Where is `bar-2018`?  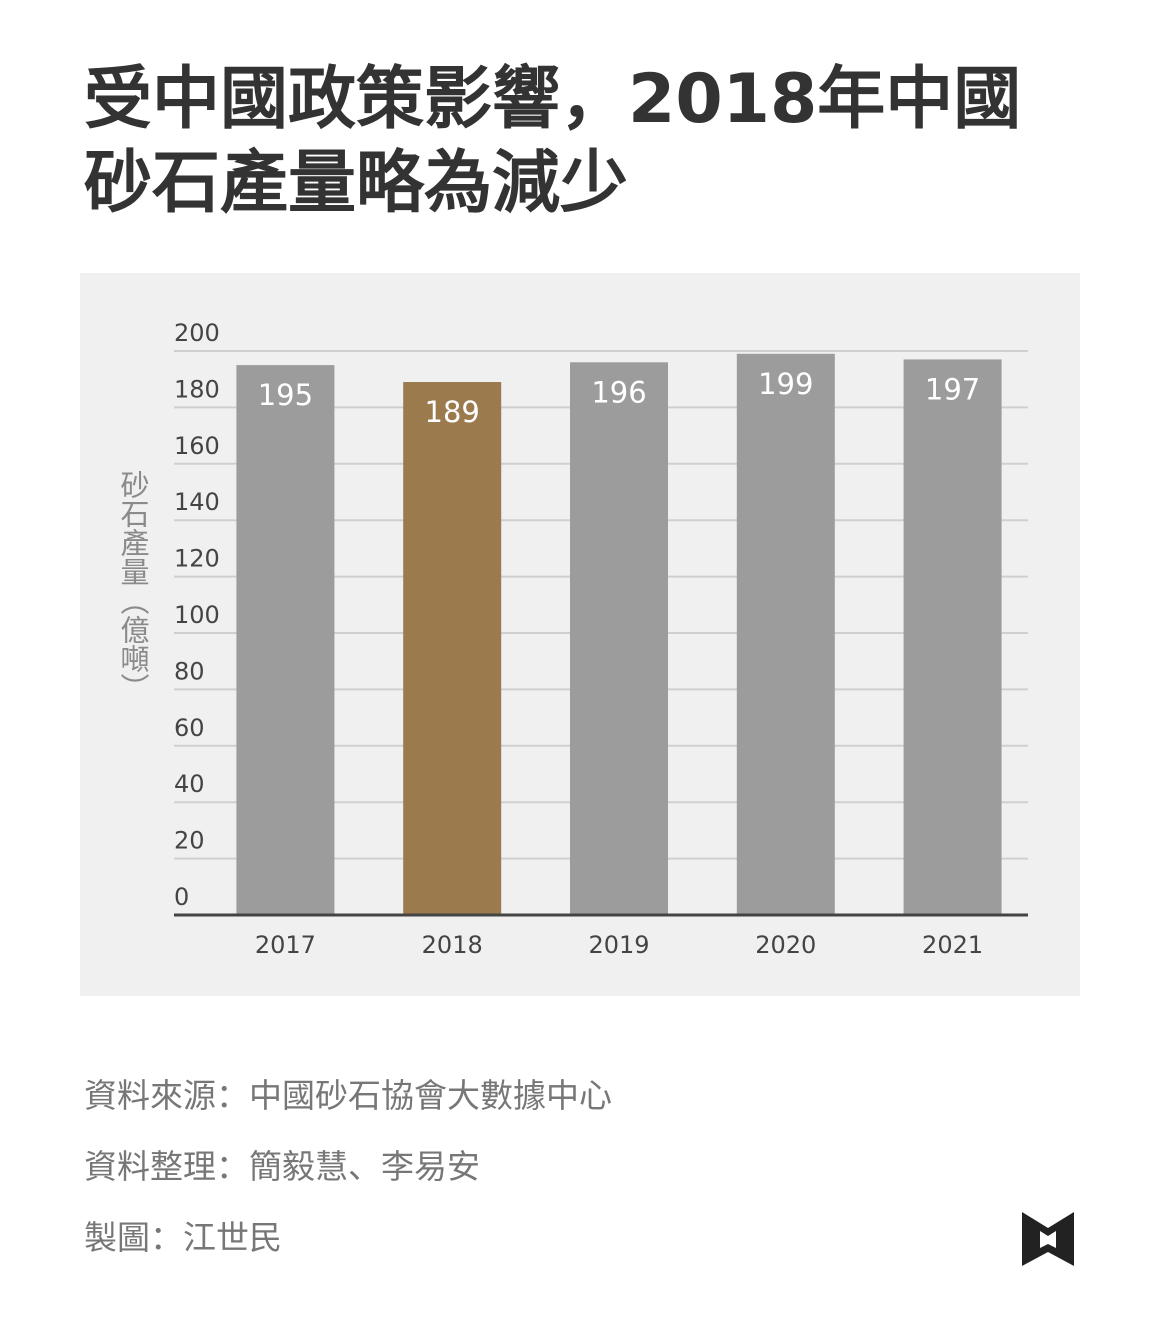 bar-2018 is located at coordinates (452, 648).